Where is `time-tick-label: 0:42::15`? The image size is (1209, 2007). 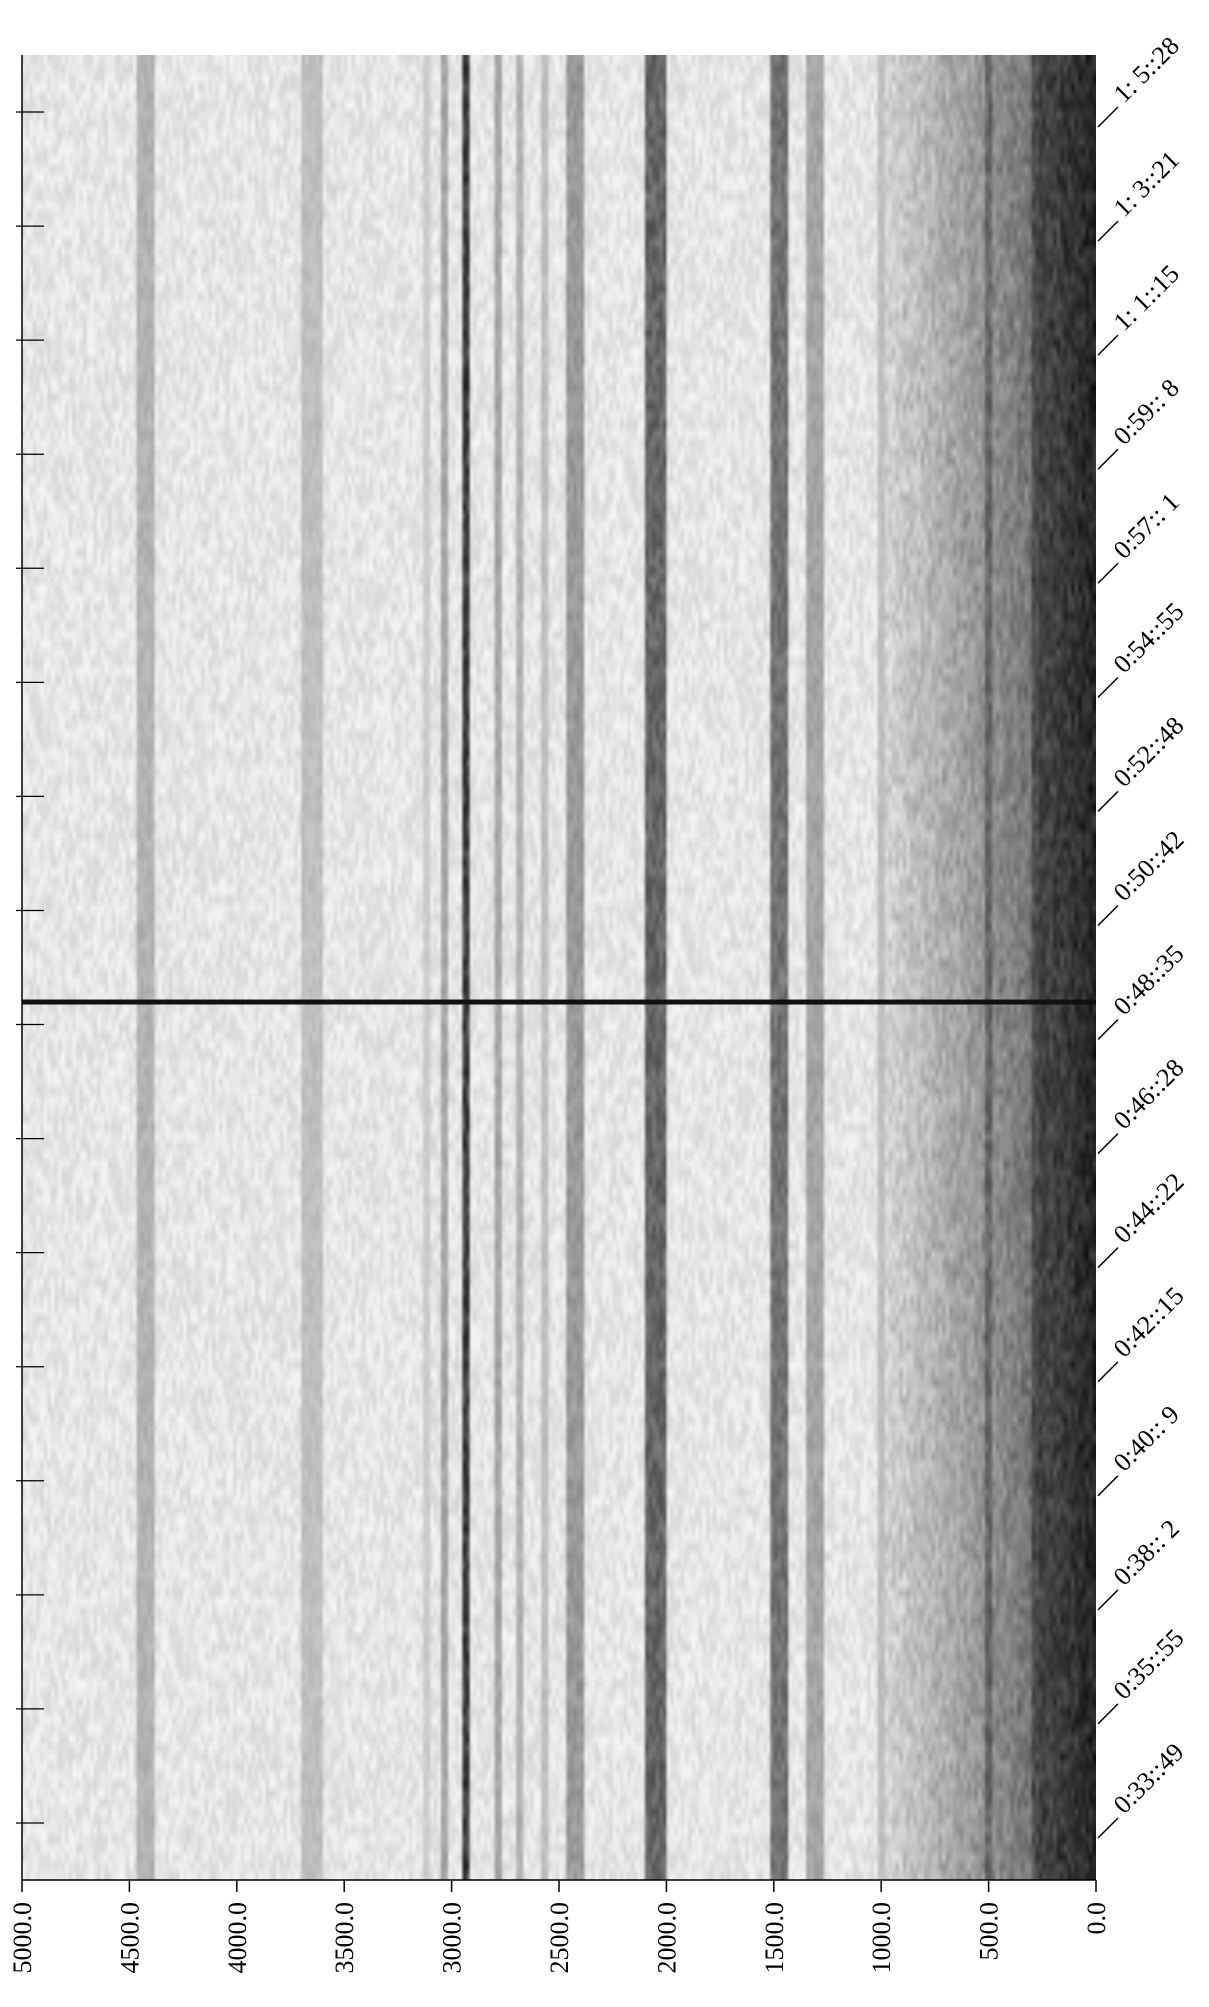
time-tick-label: 0:42::15 is located at coordinates (1149, 1322).